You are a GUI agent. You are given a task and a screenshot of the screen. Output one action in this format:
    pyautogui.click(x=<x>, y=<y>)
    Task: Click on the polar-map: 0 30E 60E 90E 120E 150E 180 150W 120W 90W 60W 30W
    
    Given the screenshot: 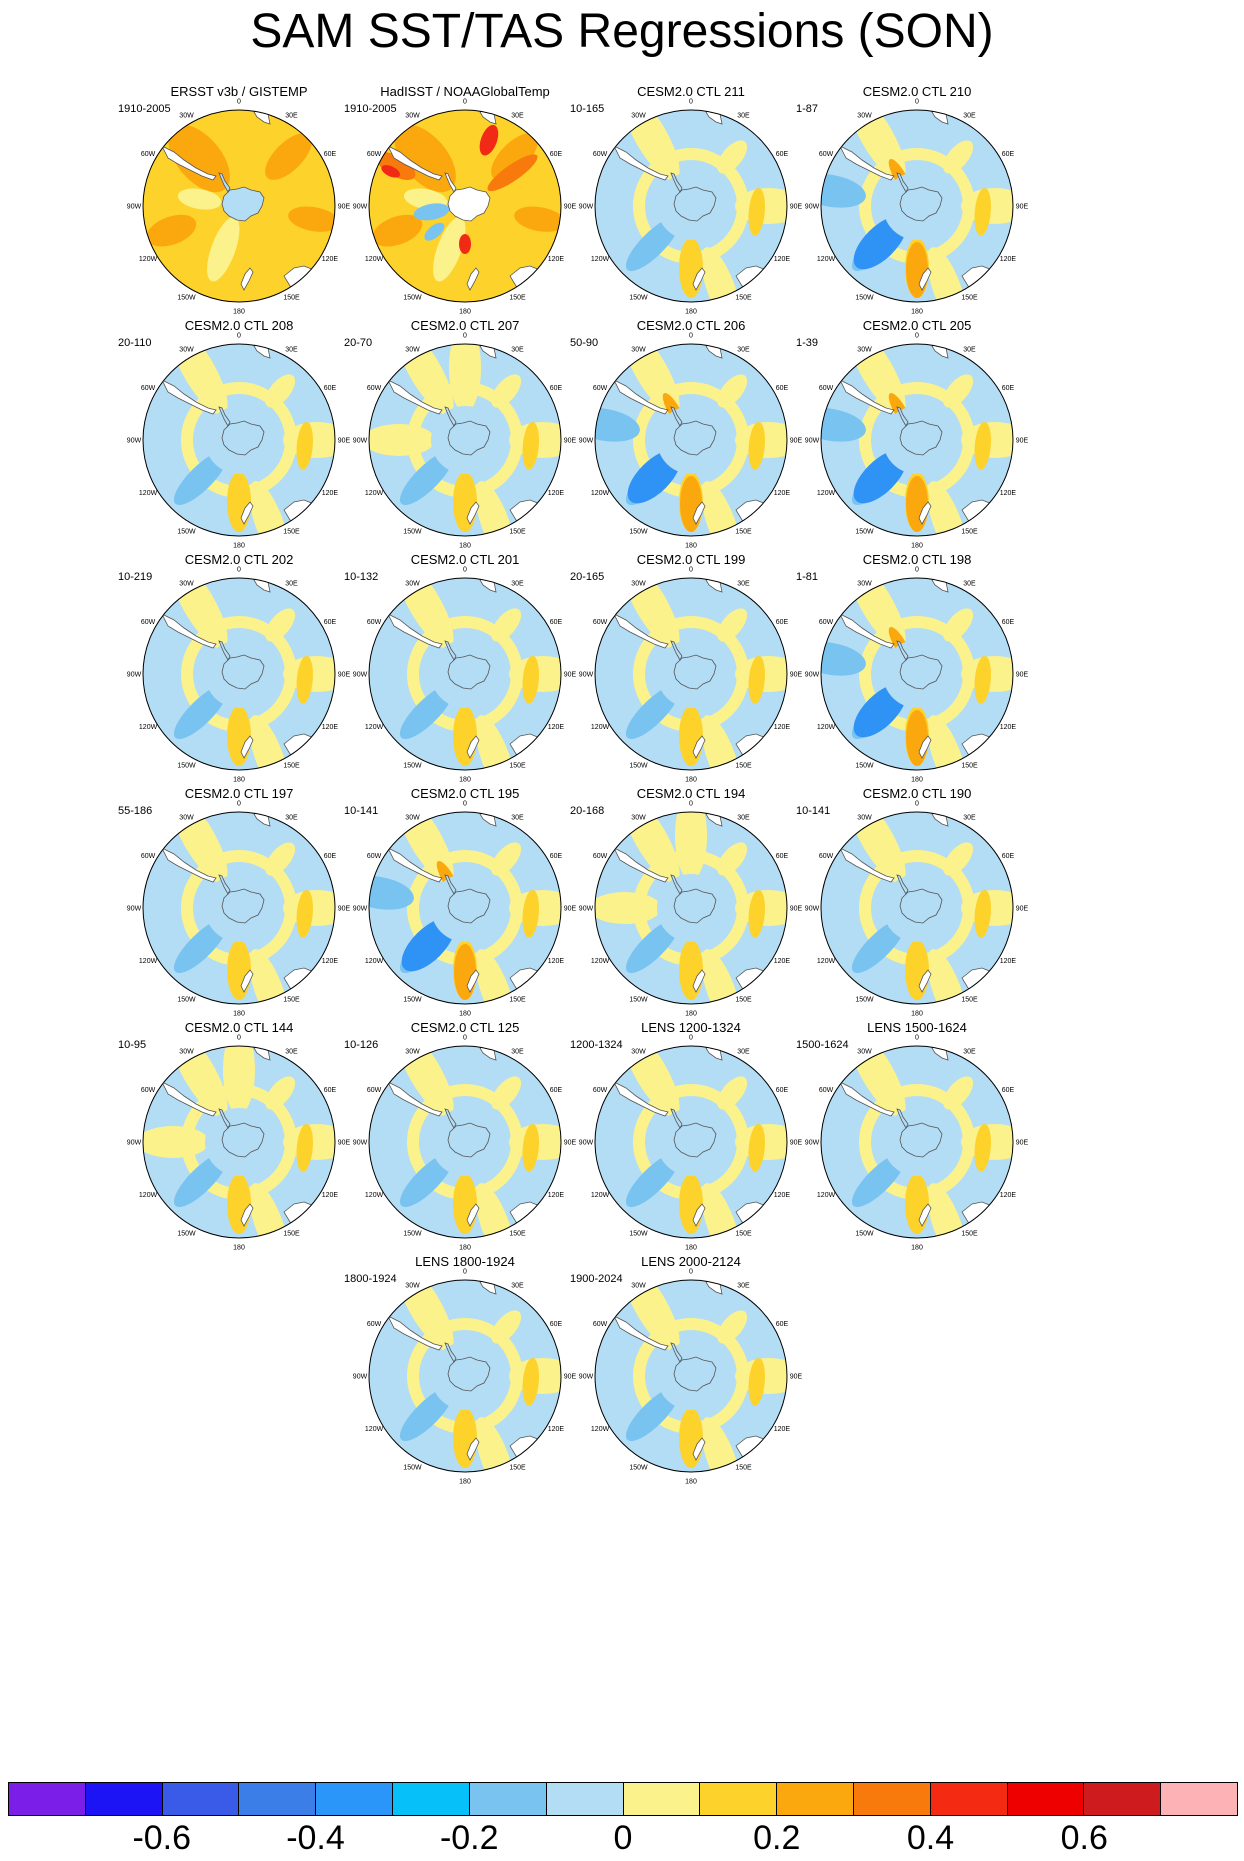 What is the action you would take?
    pyautogui.click(x=691, y=207)
    